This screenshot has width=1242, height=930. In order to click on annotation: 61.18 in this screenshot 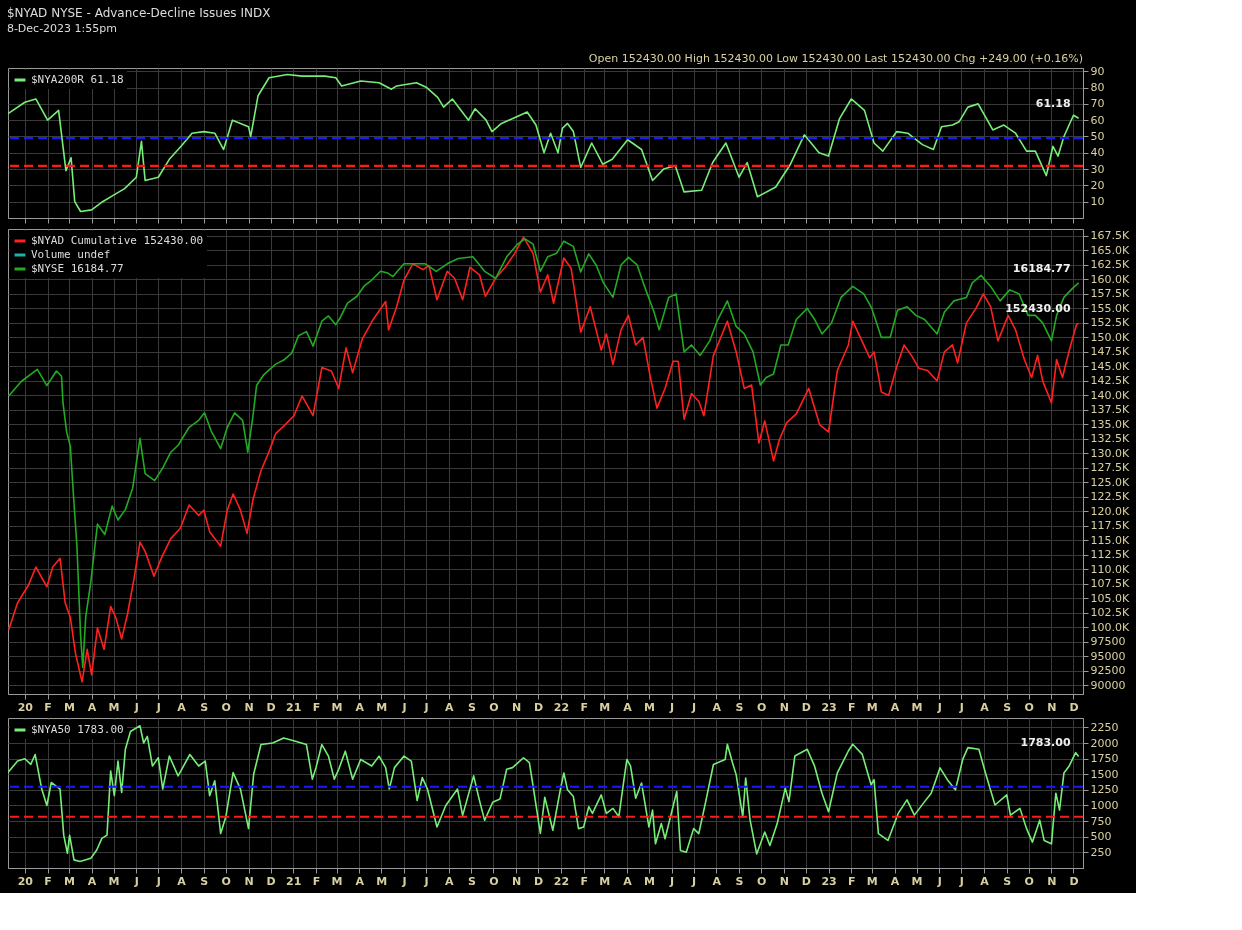, I will do `click(1053, 104)`.